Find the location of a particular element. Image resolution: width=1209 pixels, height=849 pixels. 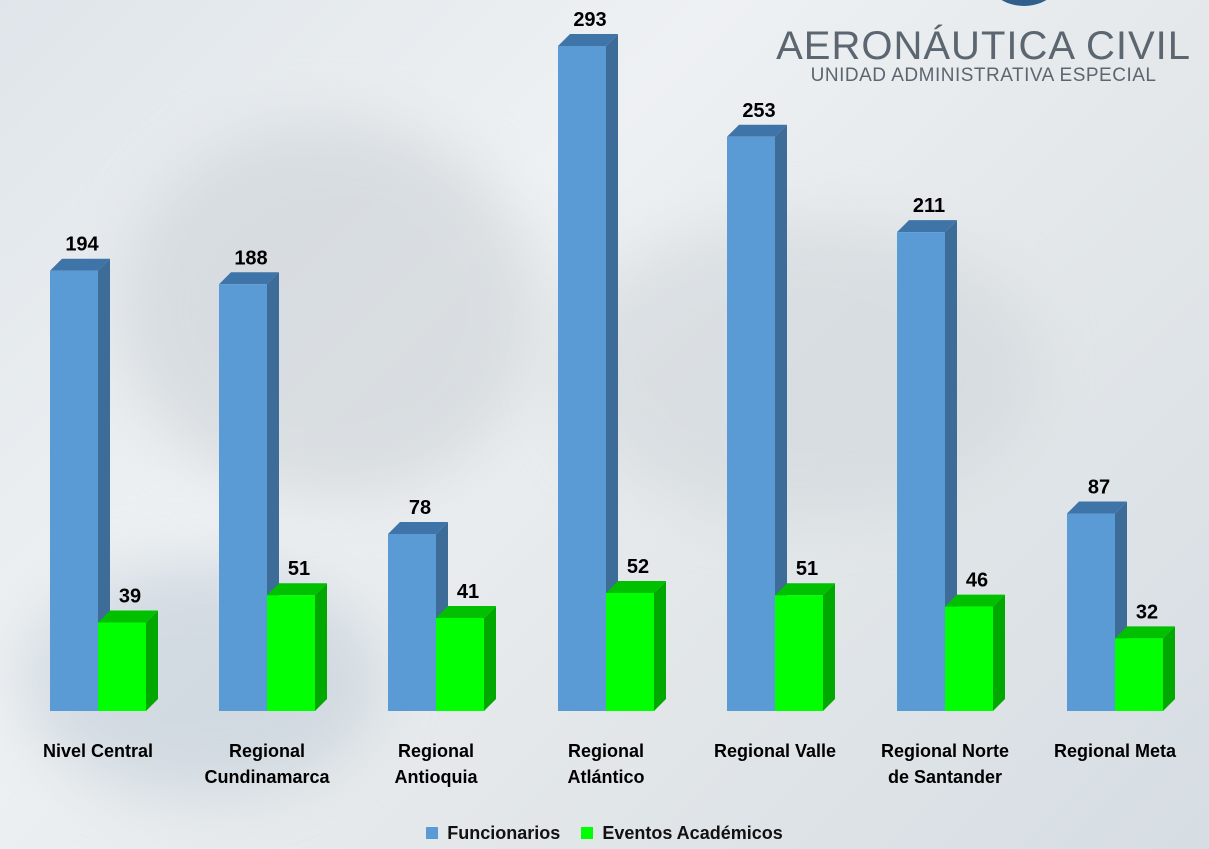

category-label-1-1: Cundinamarca is located at coordinates (267, 777).